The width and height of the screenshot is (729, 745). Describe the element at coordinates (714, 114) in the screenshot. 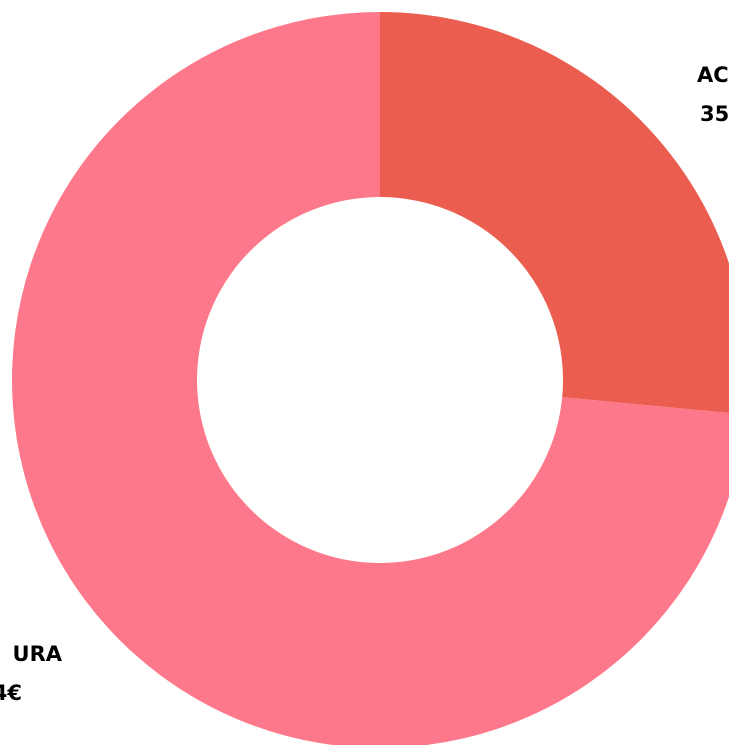

I see `slice-amount: 35` at that location.